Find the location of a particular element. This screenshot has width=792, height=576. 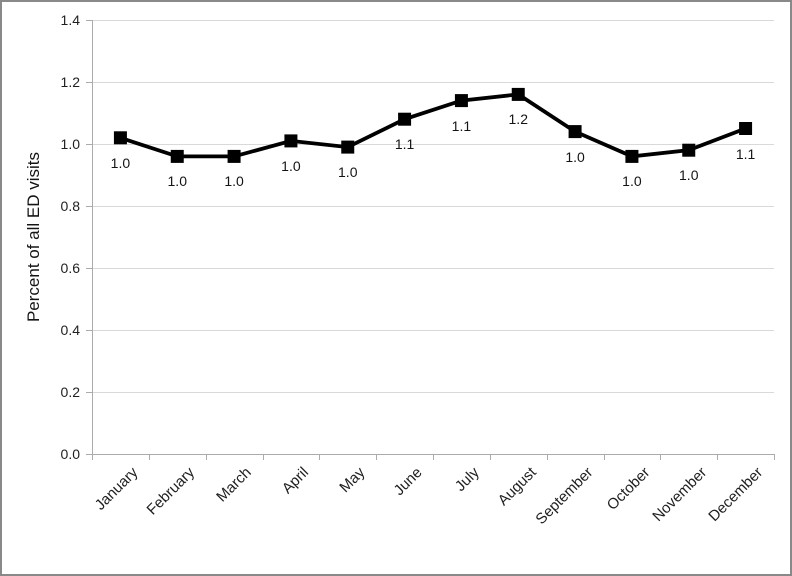

series-line is located at coordinates (433, 125).